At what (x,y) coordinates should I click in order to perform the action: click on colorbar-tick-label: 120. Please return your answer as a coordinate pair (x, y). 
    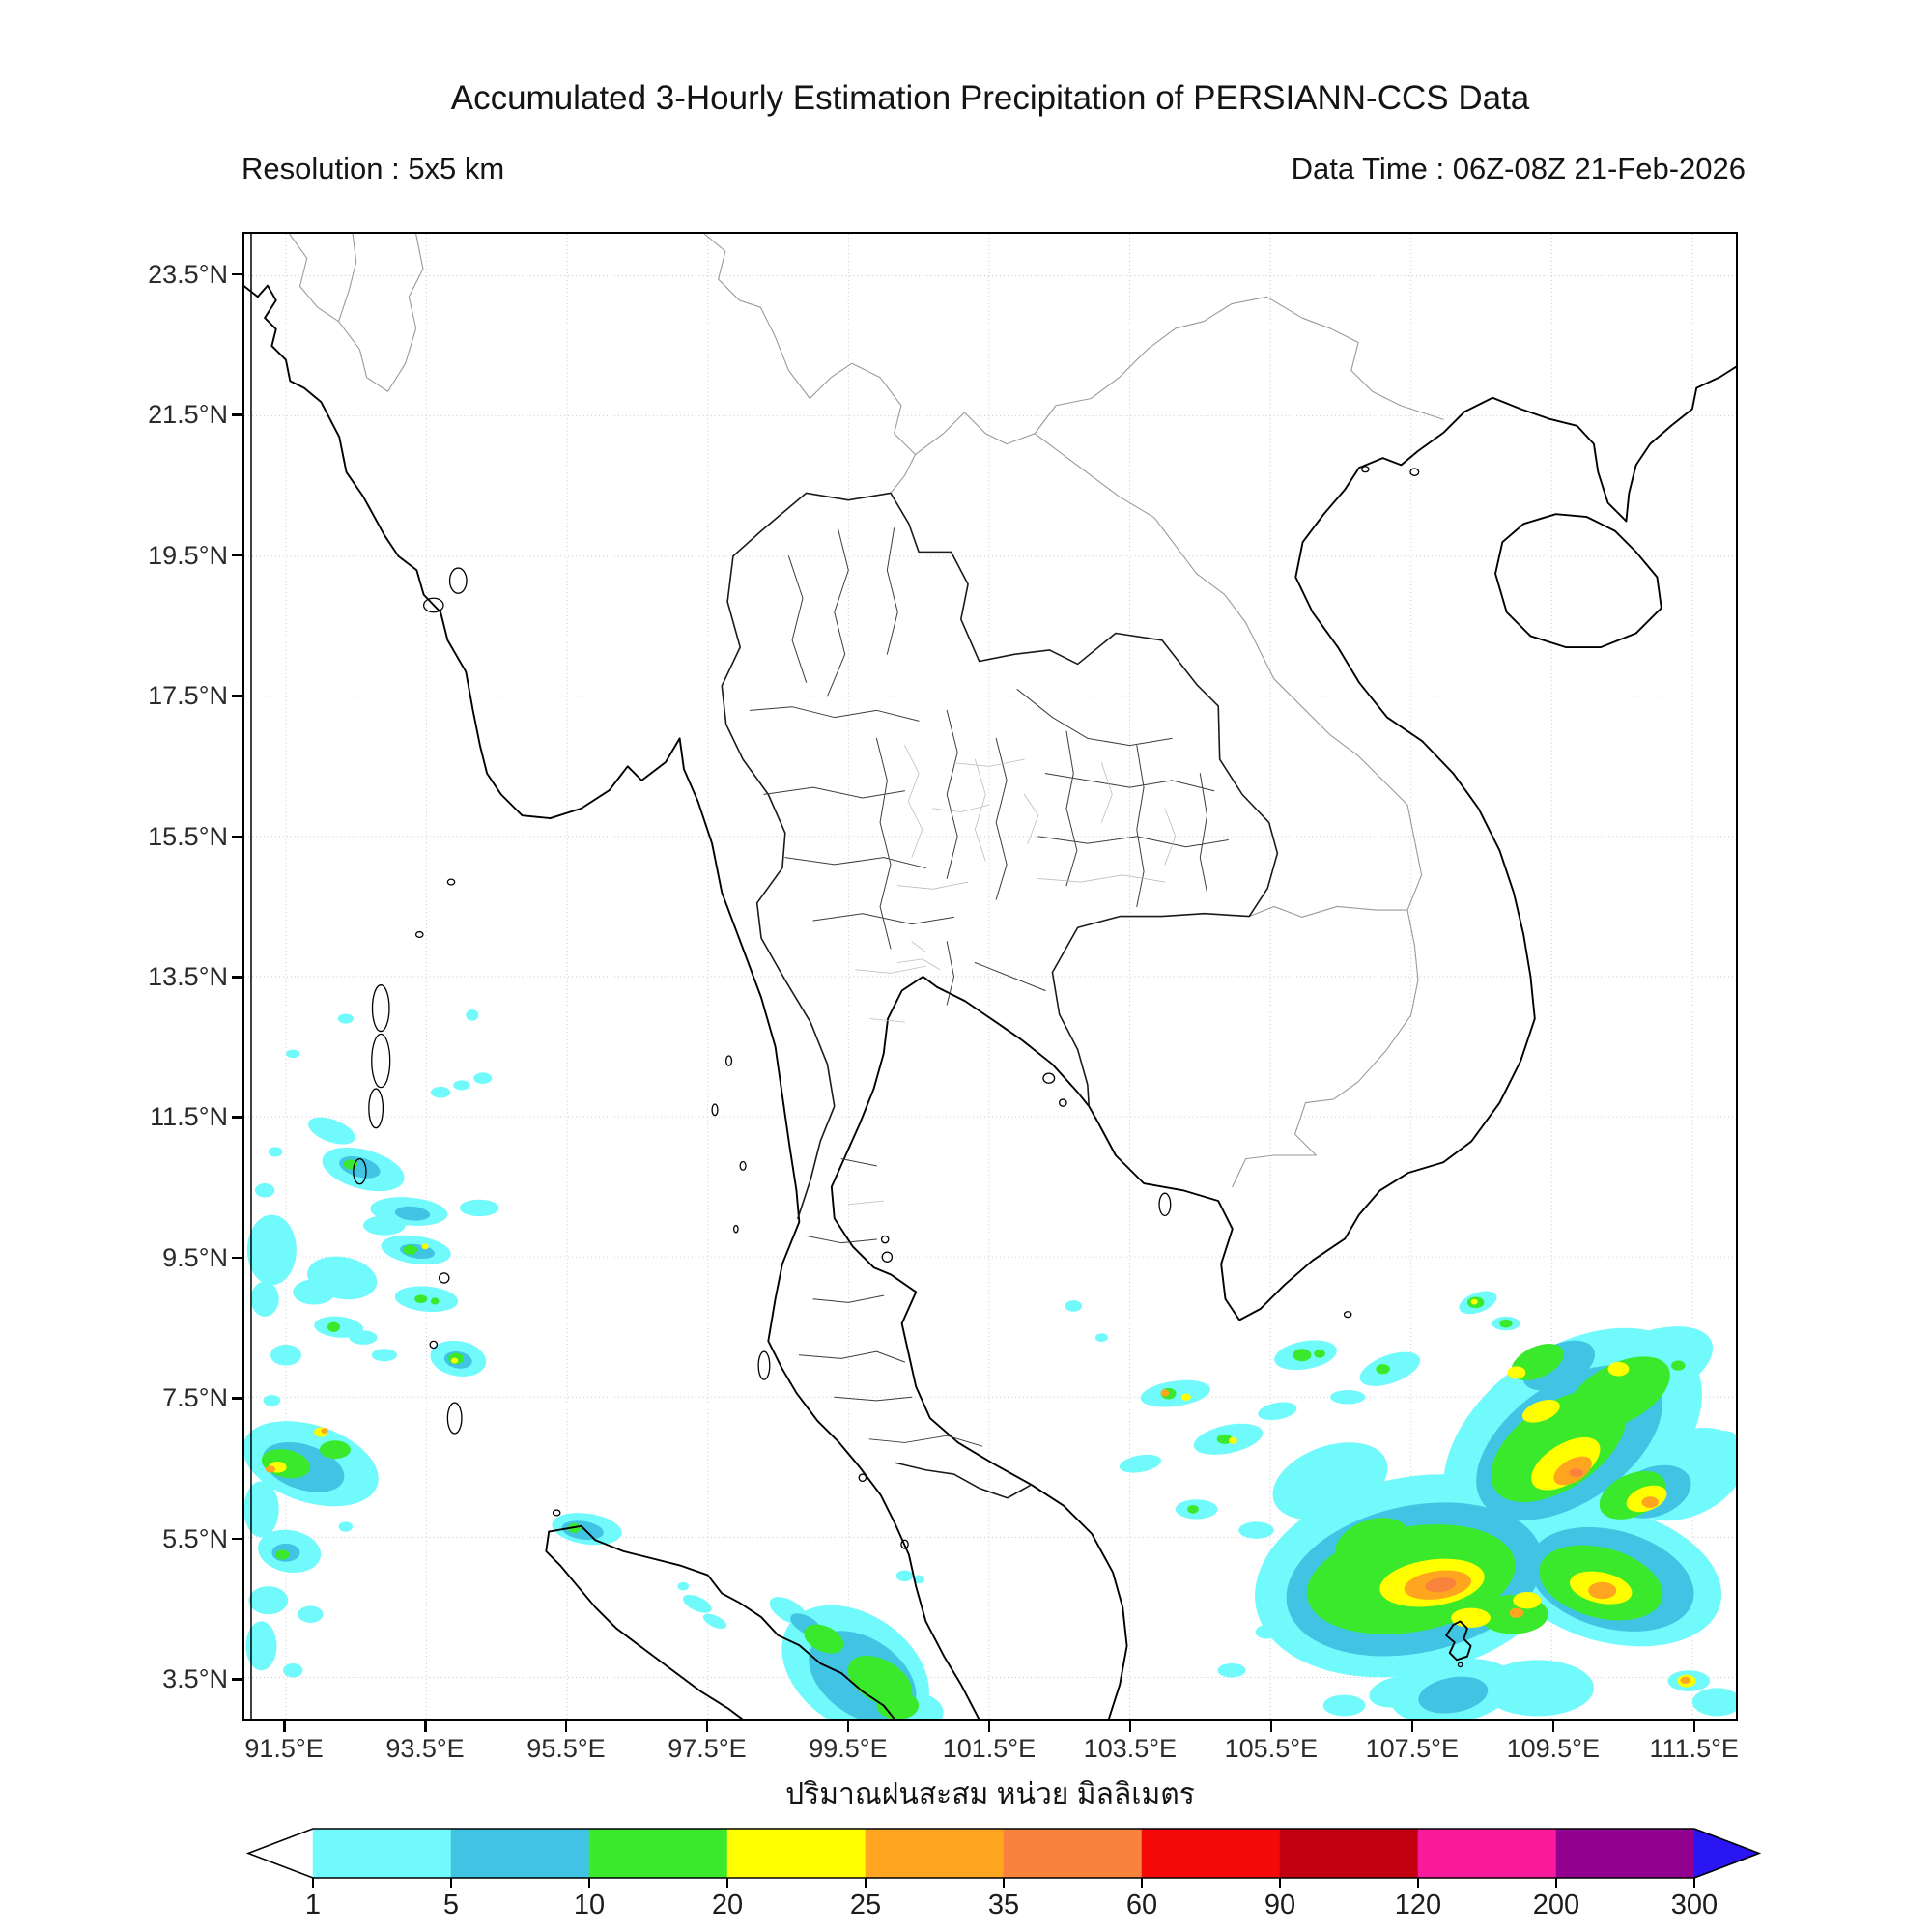
    Looking at the image, I should click on (1418, 1904).